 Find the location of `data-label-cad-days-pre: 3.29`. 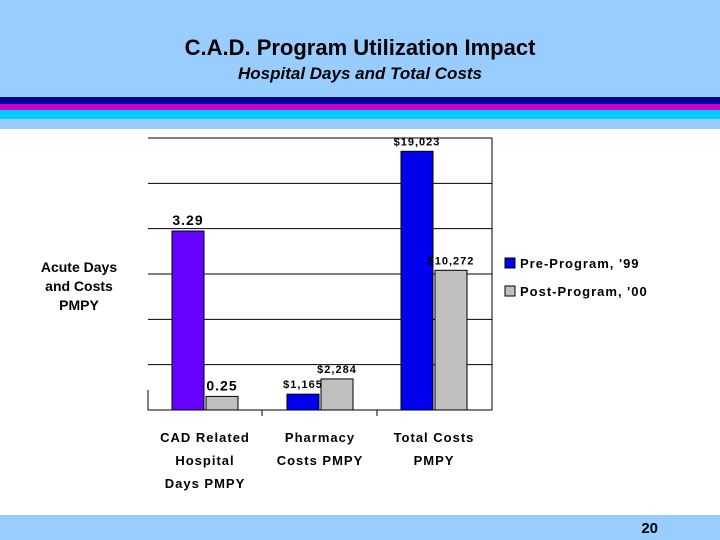

data-label-cad-days-pre: 3.29 is located at coordinates (187, 220).